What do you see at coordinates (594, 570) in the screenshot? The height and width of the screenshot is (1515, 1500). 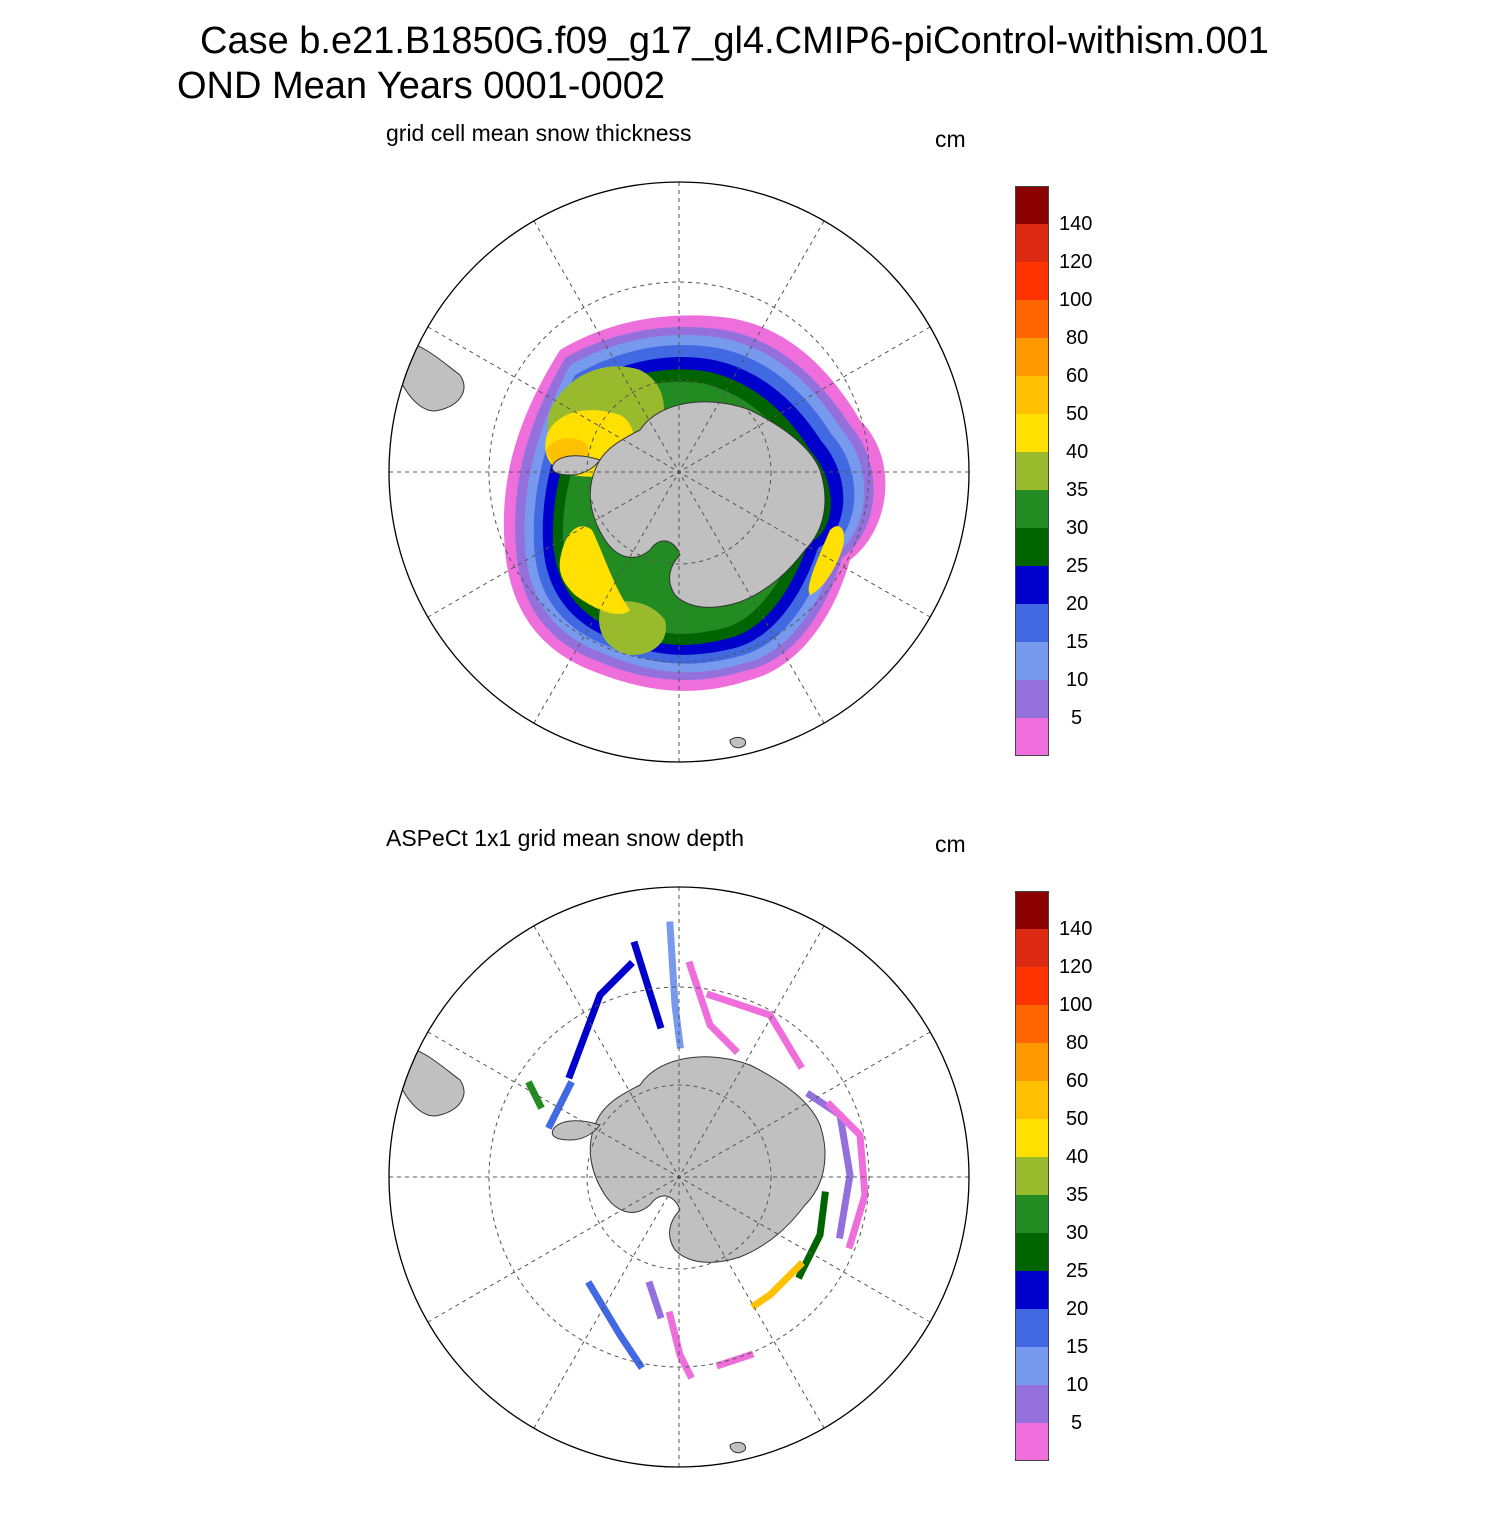 I see `snow-band-50cm-south` at bounding box center [594, 570].